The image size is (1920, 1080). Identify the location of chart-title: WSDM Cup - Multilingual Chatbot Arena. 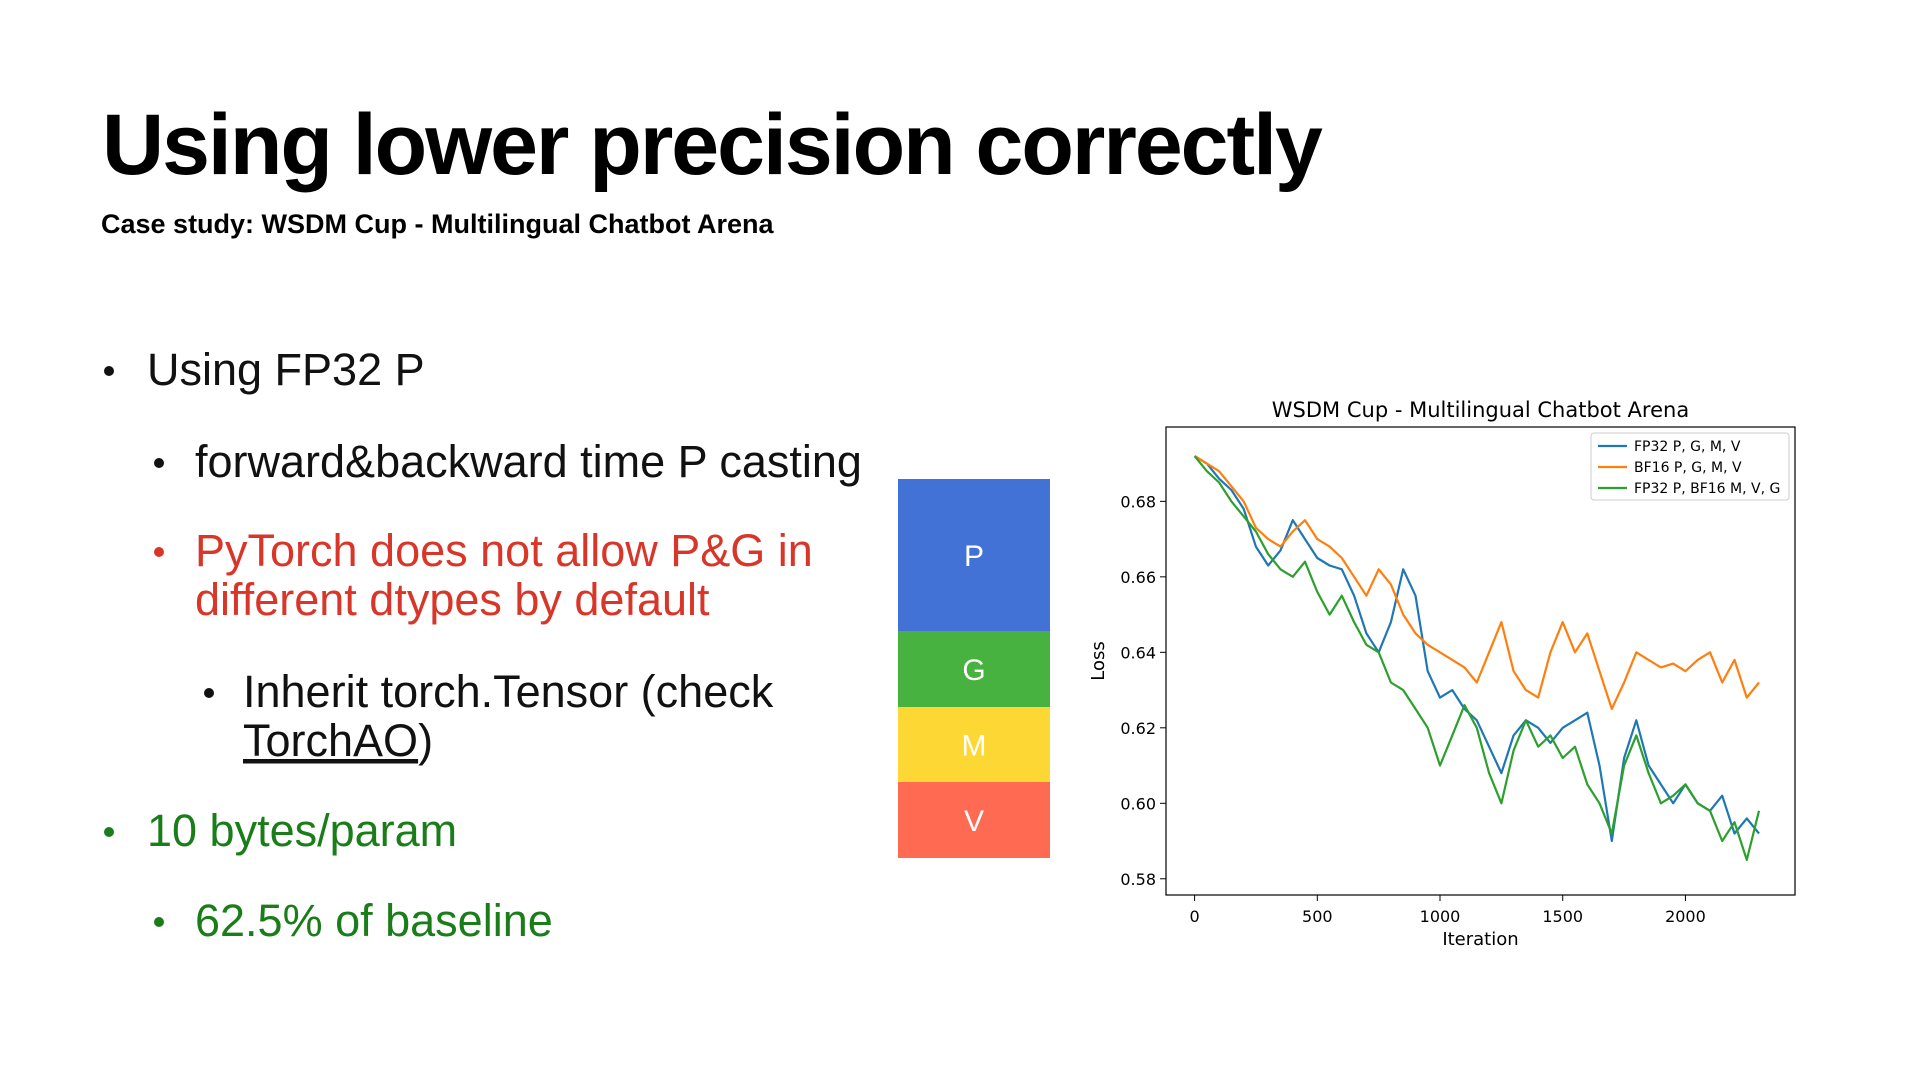
(1480, 410).